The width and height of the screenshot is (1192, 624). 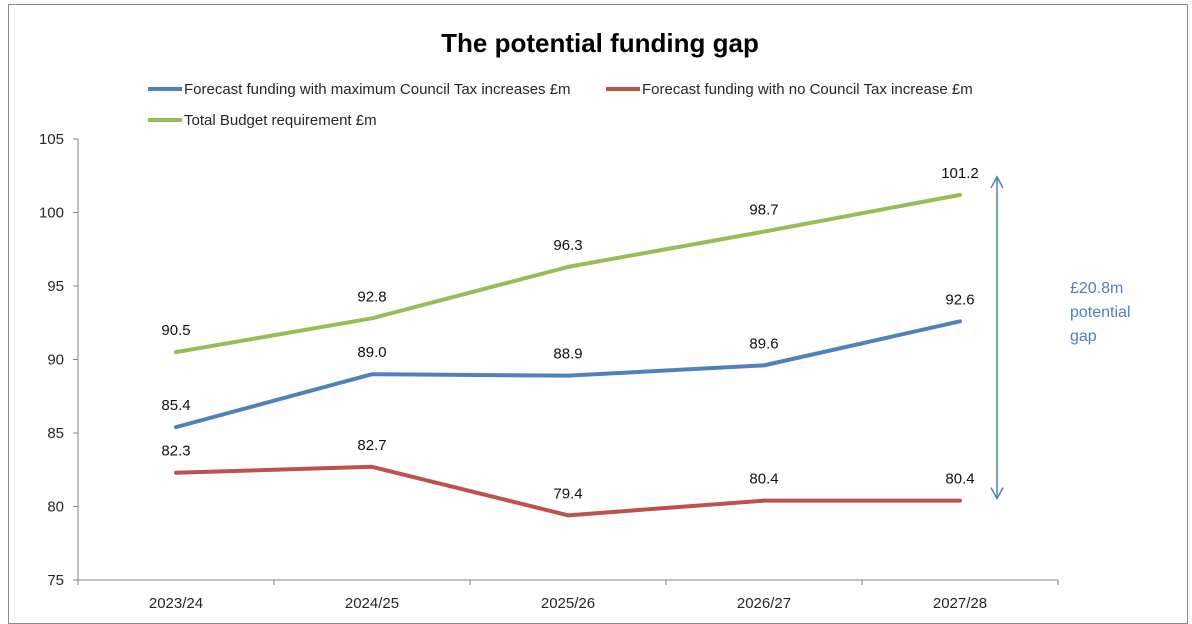 What do you see at coordinates (600, 43) in the screenshot?
I see `chart-title: The potential funding gap` at bounding box center [600, 43].